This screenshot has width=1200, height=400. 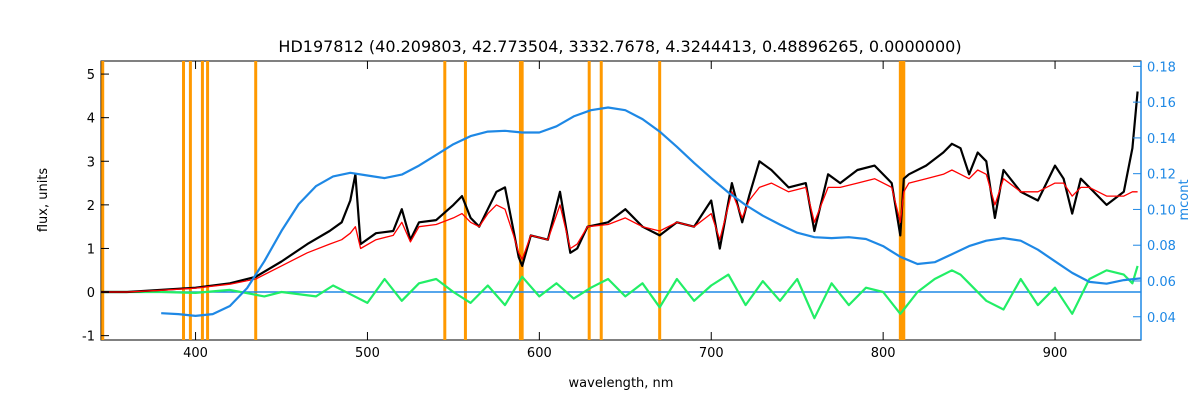 I want to click on x-tick-label: 600, so click(x=539, y=353).